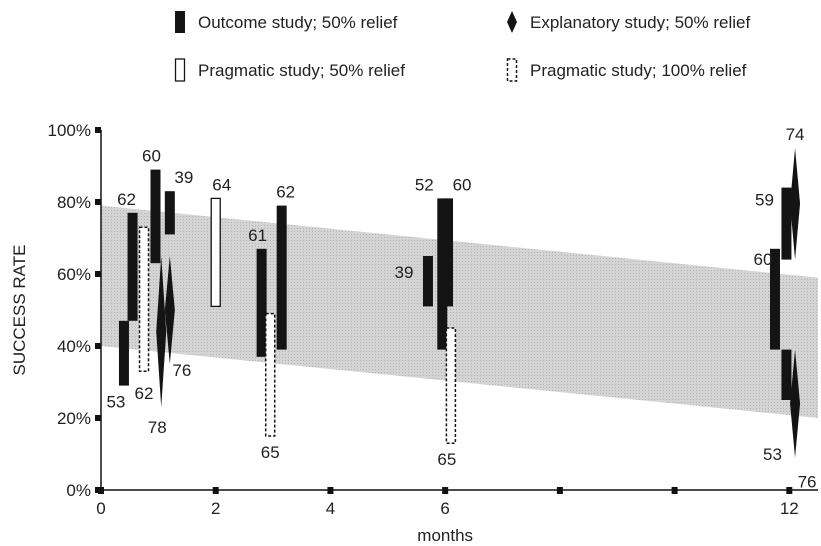  I want to click on x-tick-label: 4, so click(330, 508).